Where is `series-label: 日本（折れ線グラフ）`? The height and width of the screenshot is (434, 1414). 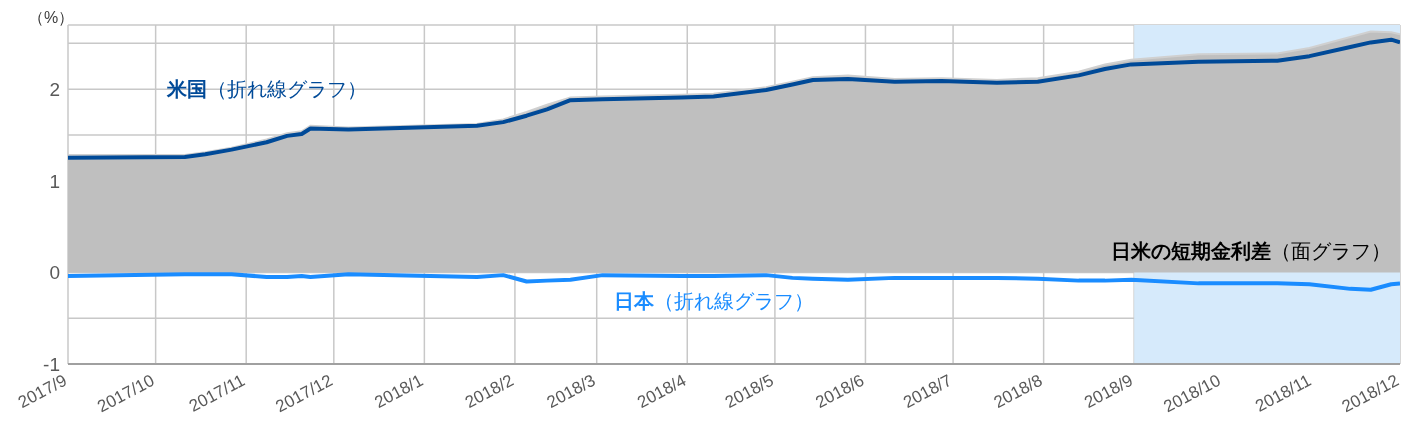
series-label: 日本（折れ線グラフ） is located at coordinates (713, 301).